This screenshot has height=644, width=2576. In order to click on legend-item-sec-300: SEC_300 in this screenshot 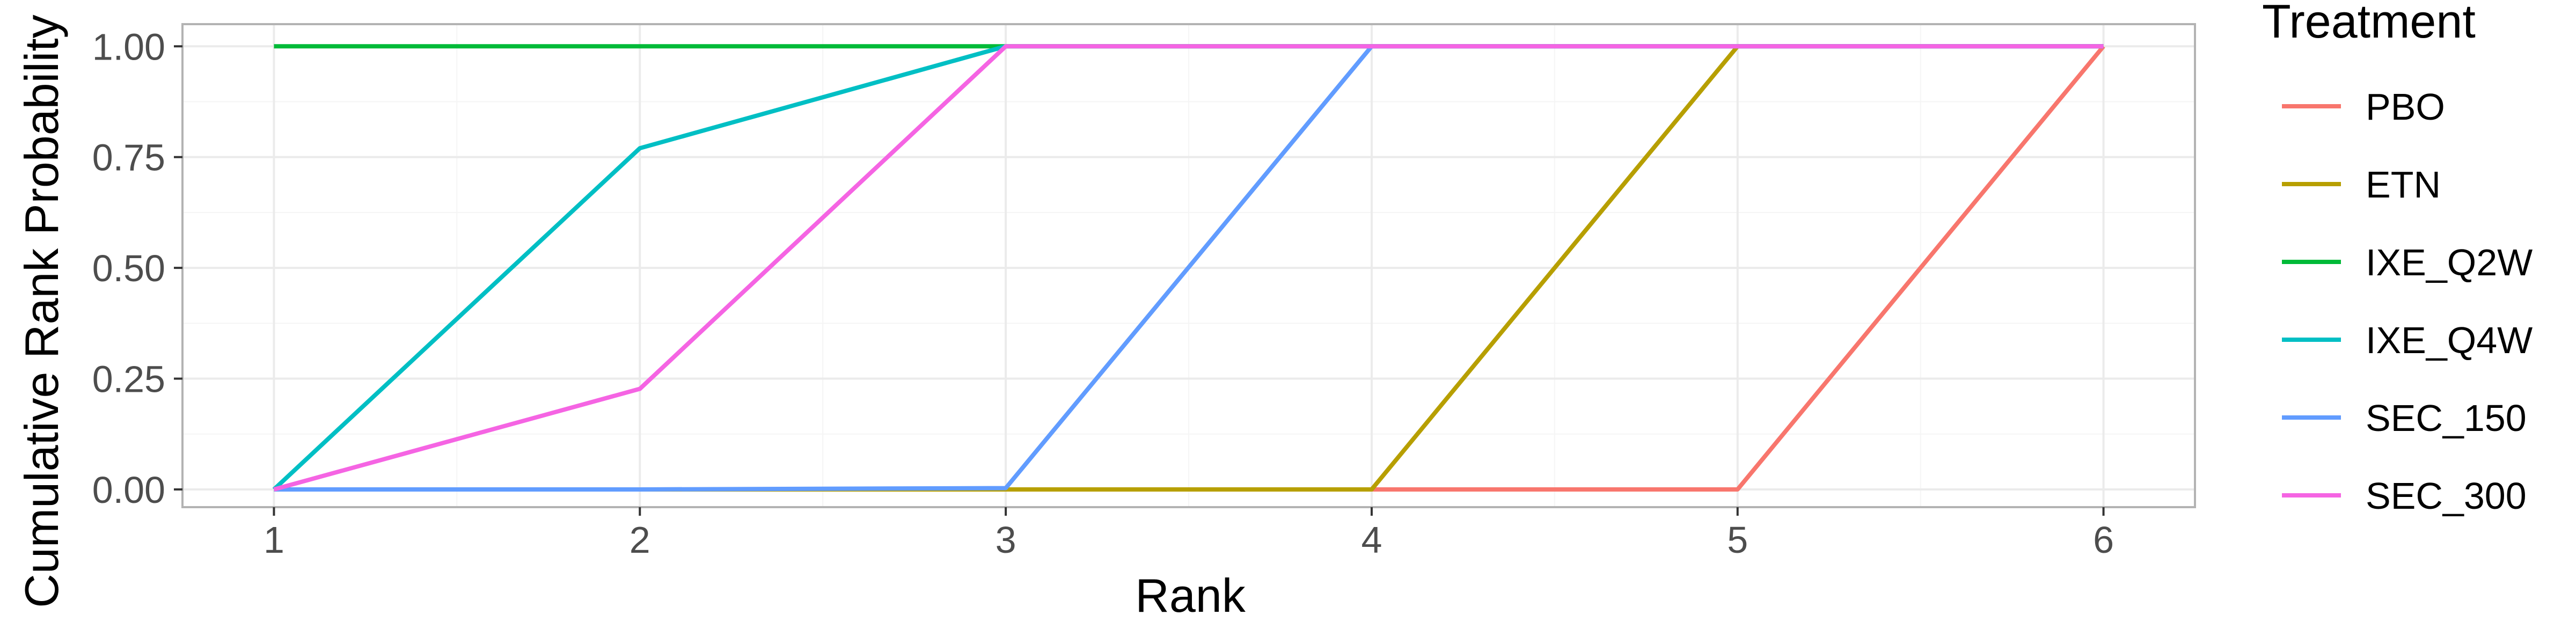, I will do `click(2404, 496)`.